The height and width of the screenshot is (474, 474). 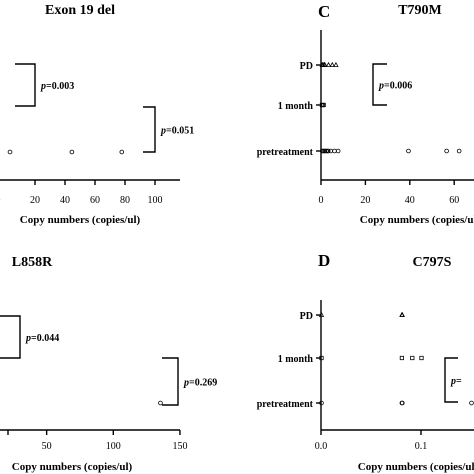 What do you see at coordinates (125, 200) in the screenshot?
I see `x-tick-label: 80` at bounding box center [125, 200].